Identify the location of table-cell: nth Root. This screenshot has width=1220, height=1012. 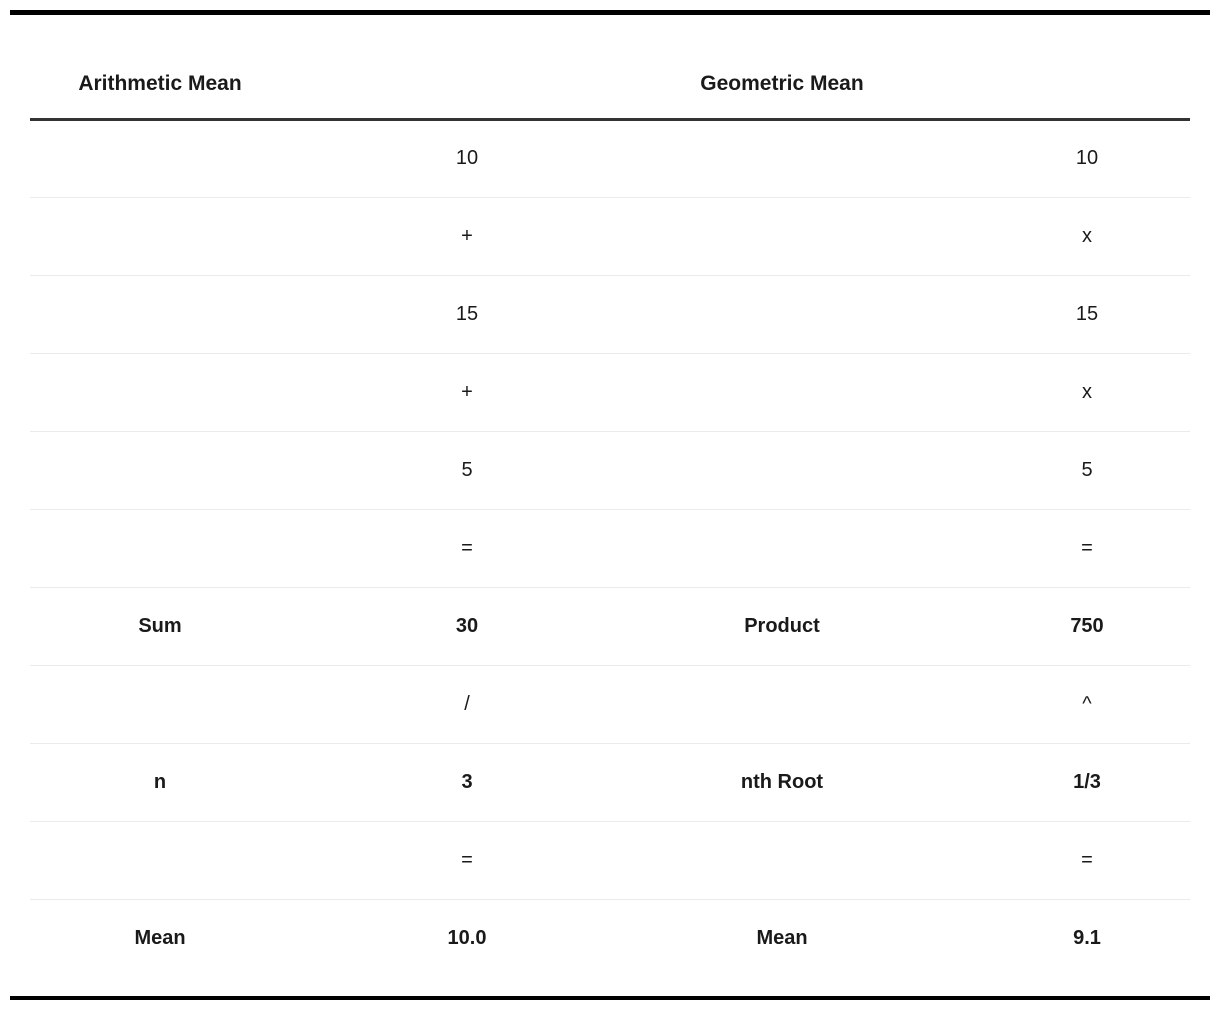
(780, 781).